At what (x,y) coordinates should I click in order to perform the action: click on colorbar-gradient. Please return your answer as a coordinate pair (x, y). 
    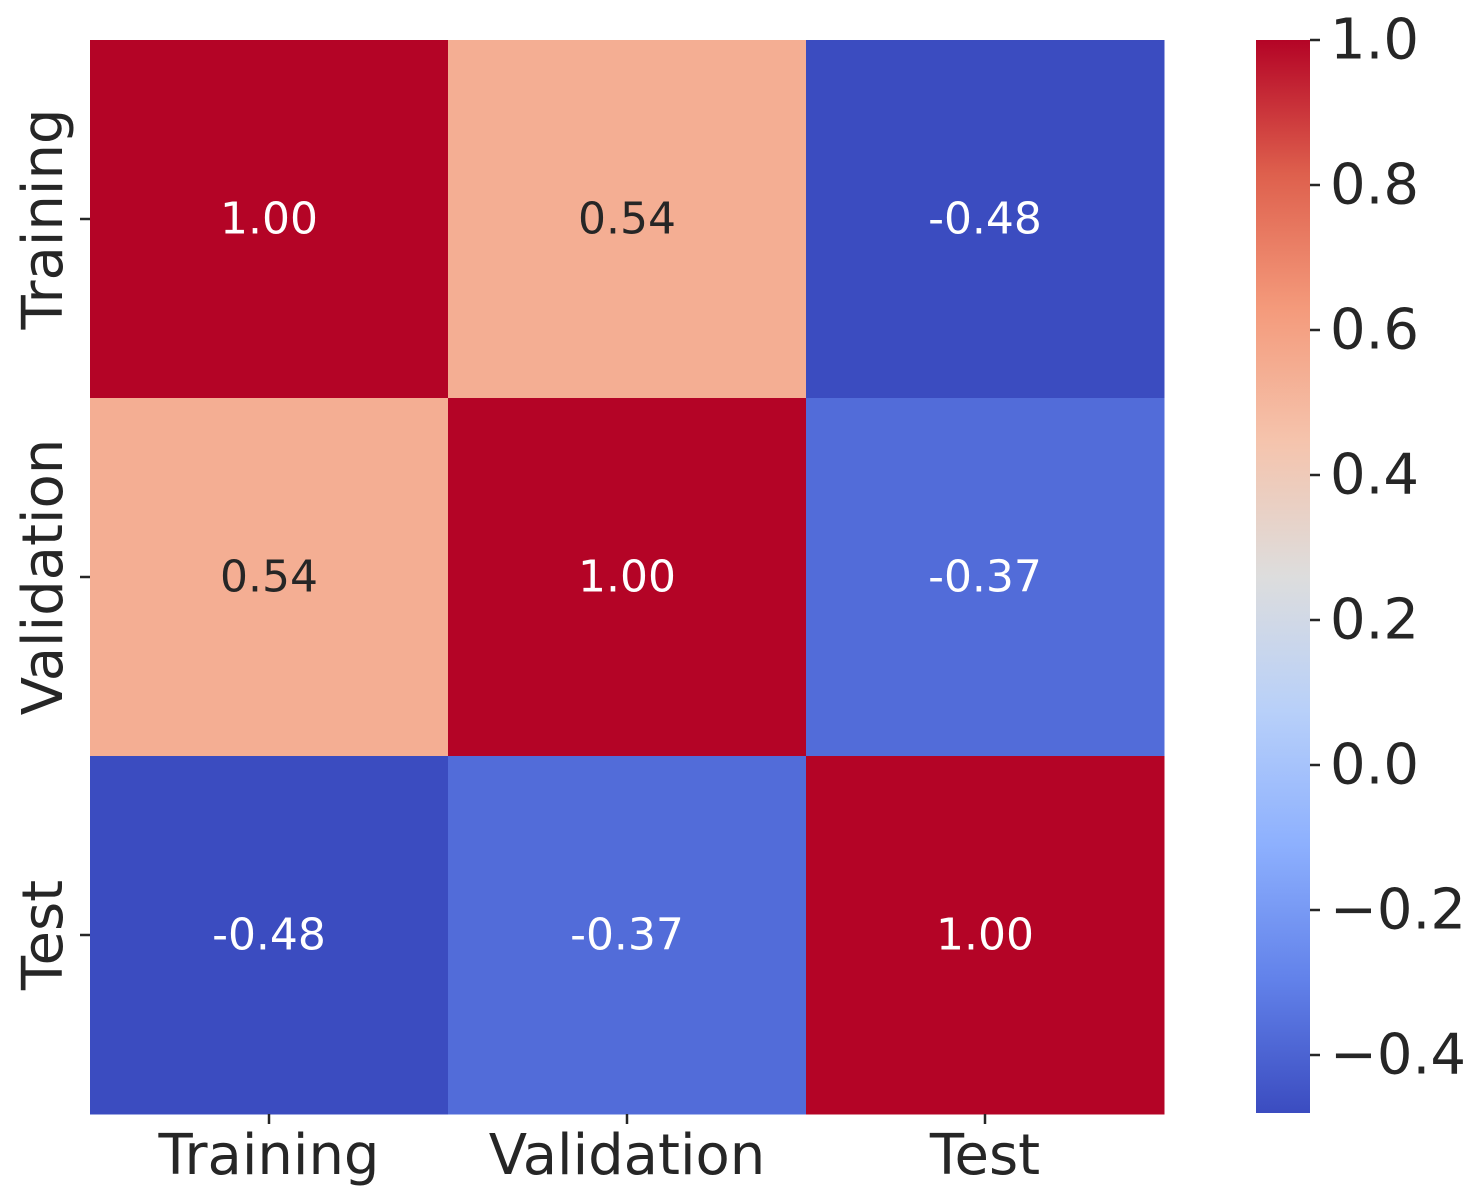
    Looking at the image, I should click on (1283, 576).